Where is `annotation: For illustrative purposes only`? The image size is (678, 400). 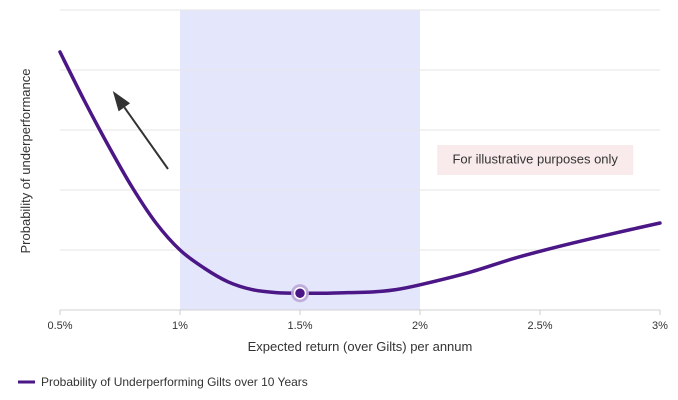
annotation: For illustrative purposes only is located at coordinates (535, 160).